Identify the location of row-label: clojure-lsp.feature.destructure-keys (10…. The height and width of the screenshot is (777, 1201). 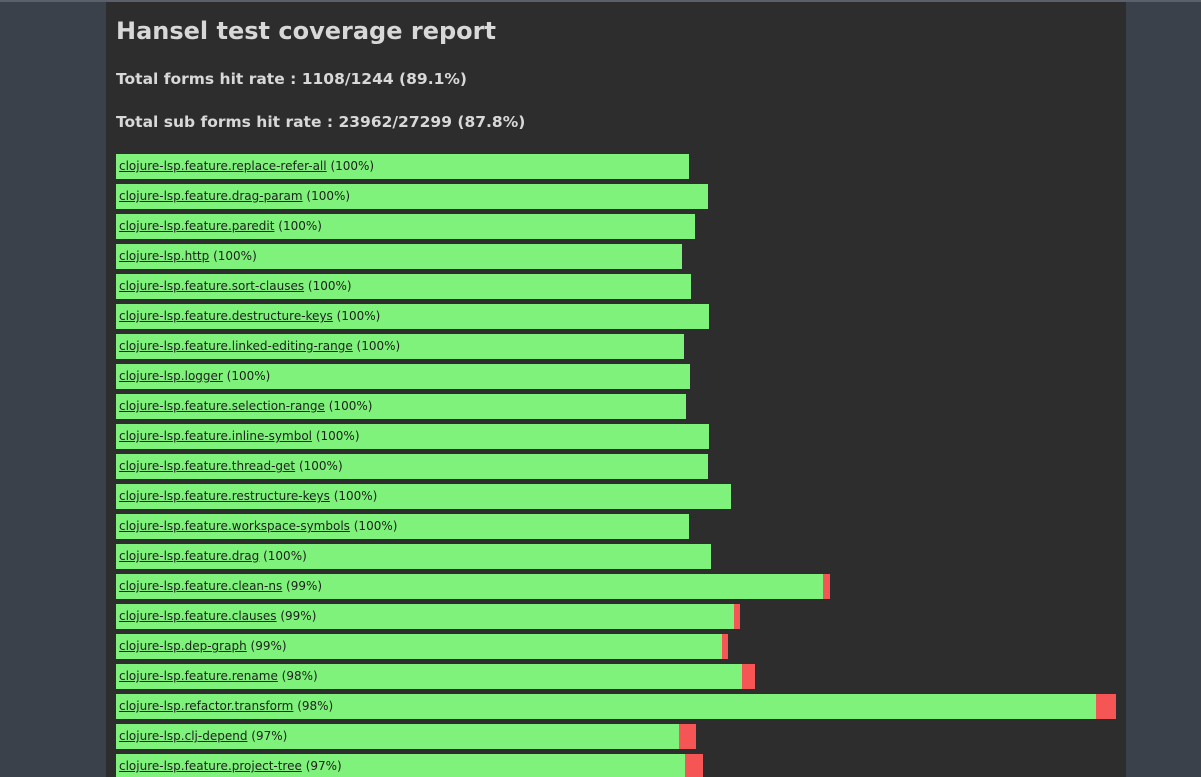
(249, 316).